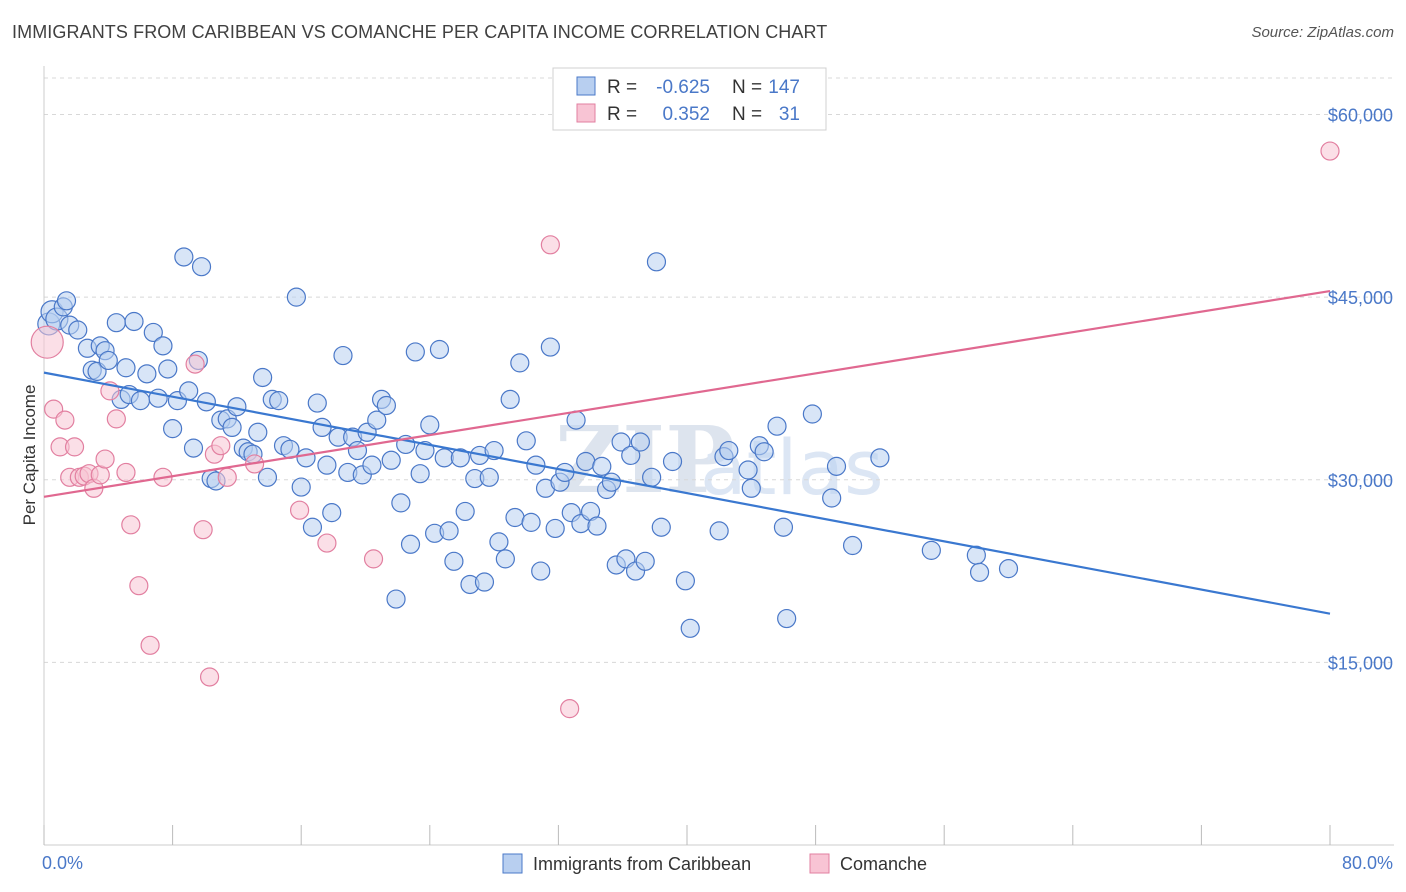 Image resolution: width=1406 pixels, height=892 pixels. Describe the element at coordinates (622, 87) in the screenshot. I see `legend-r-label-1: R =` at that location.